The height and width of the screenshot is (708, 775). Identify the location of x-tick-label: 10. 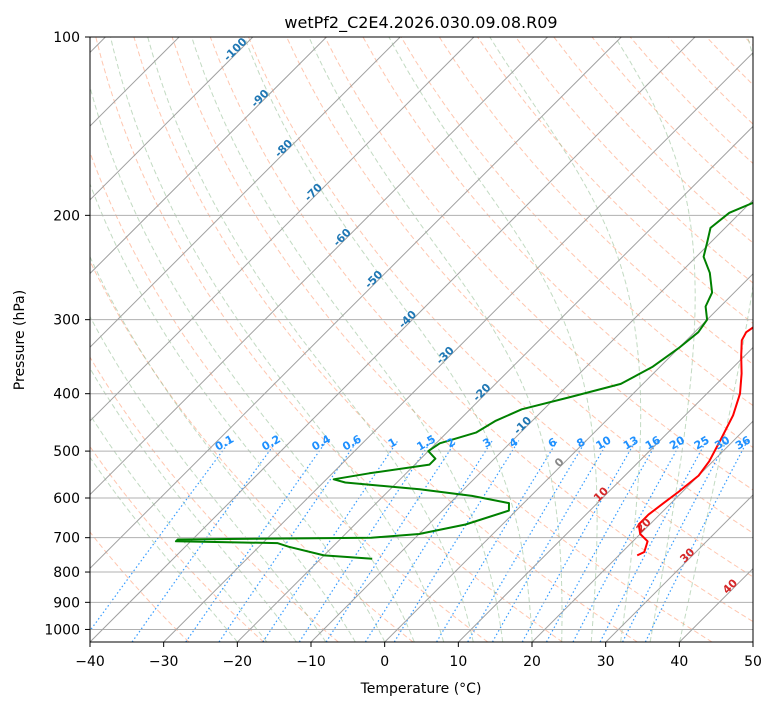
(458, 662).